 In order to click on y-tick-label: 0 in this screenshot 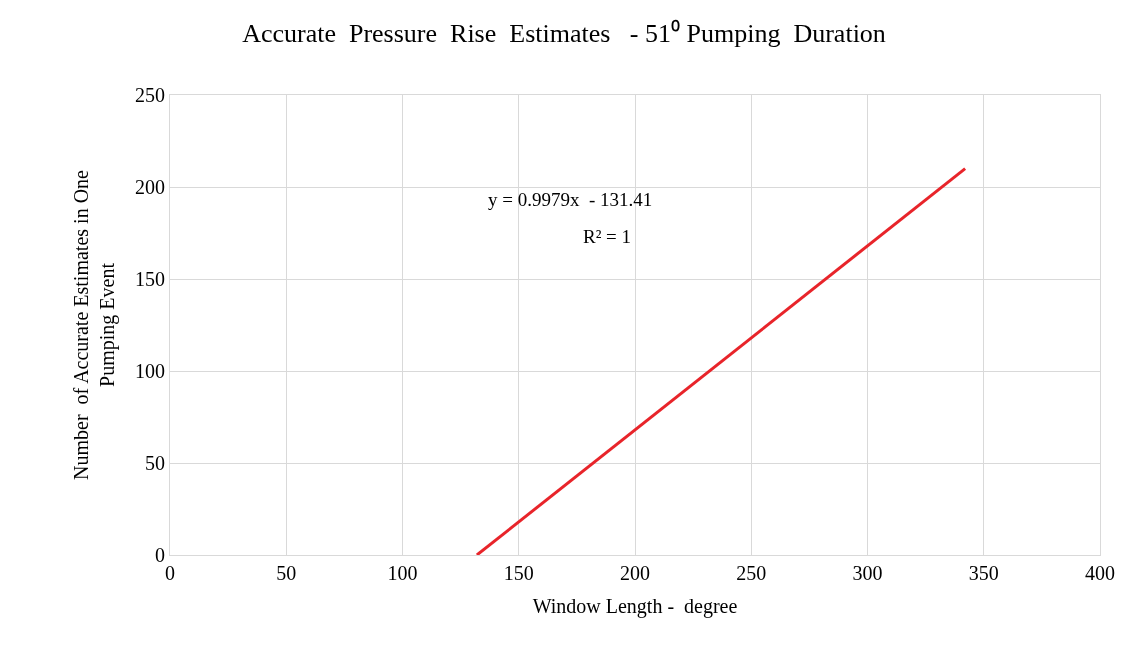, I will do `click(160, 555)`.